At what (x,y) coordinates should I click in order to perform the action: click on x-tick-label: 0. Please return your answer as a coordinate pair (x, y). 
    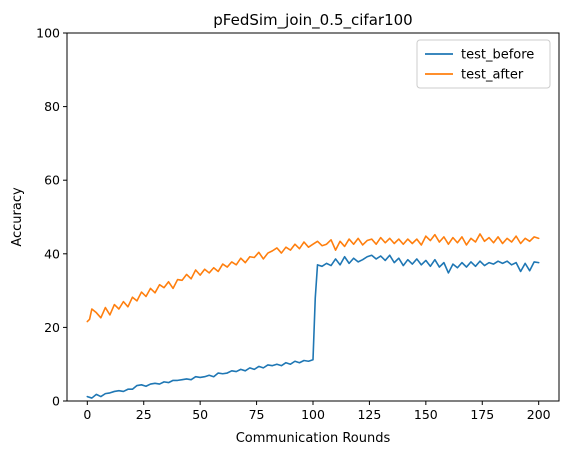
    Looking at the image, I should click on (87, 414).